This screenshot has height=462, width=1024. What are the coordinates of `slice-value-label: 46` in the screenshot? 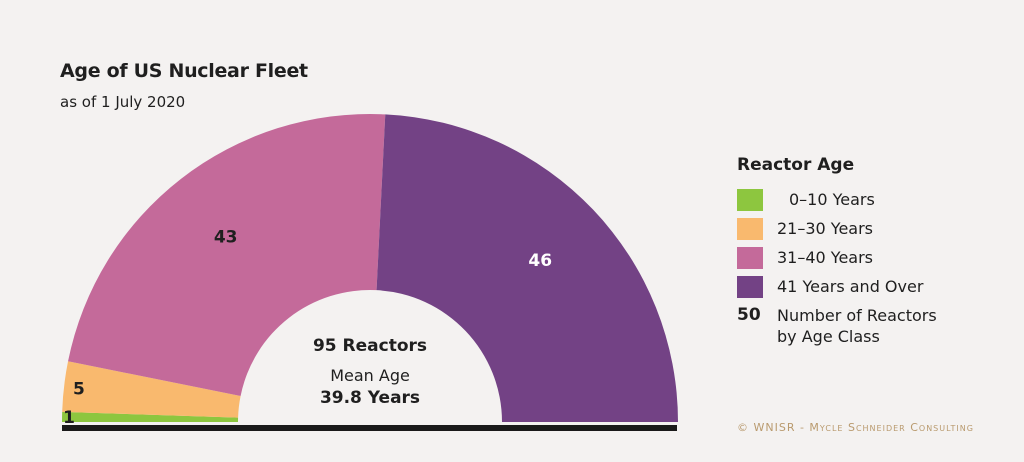 It's located at (540, 261).